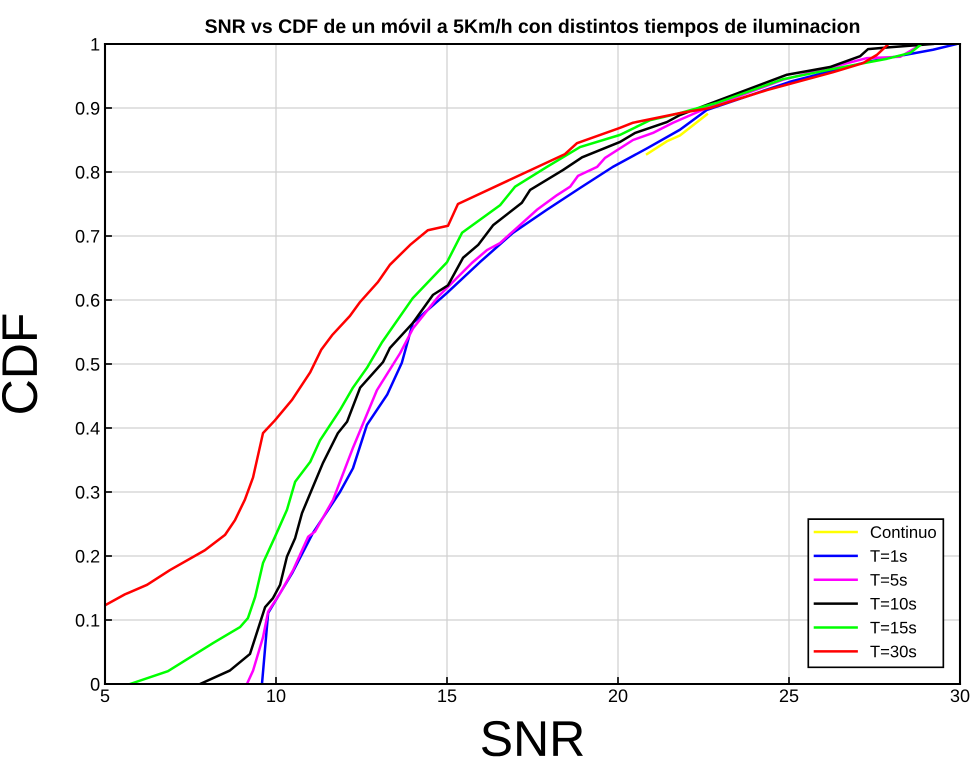  What do you see at coordinates (88, 172) in the screenshot?
I see `y-tick-label: 0.8` at bounding box center [88, 172].